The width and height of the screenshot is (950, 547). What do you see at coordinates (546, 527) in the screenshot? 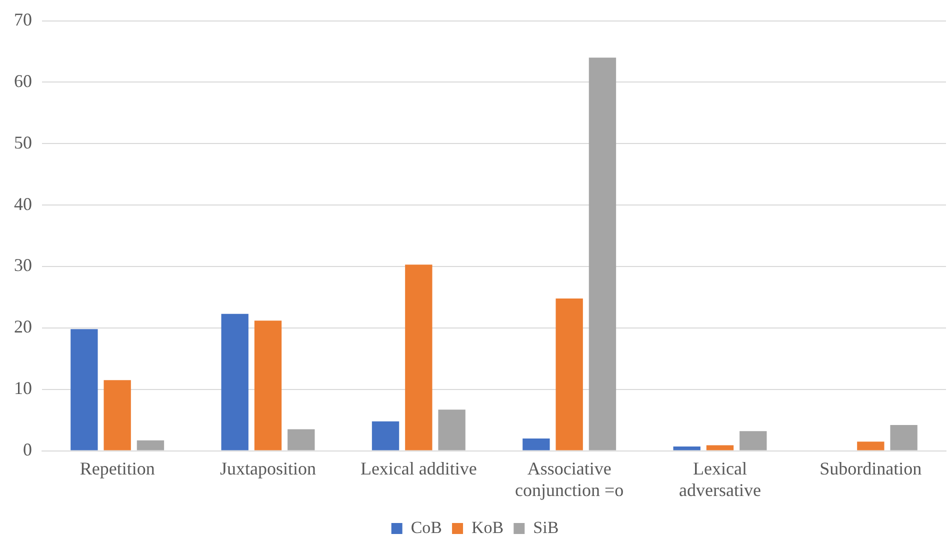
I see `legend-label: SiB` at bounding box center [546, 527].